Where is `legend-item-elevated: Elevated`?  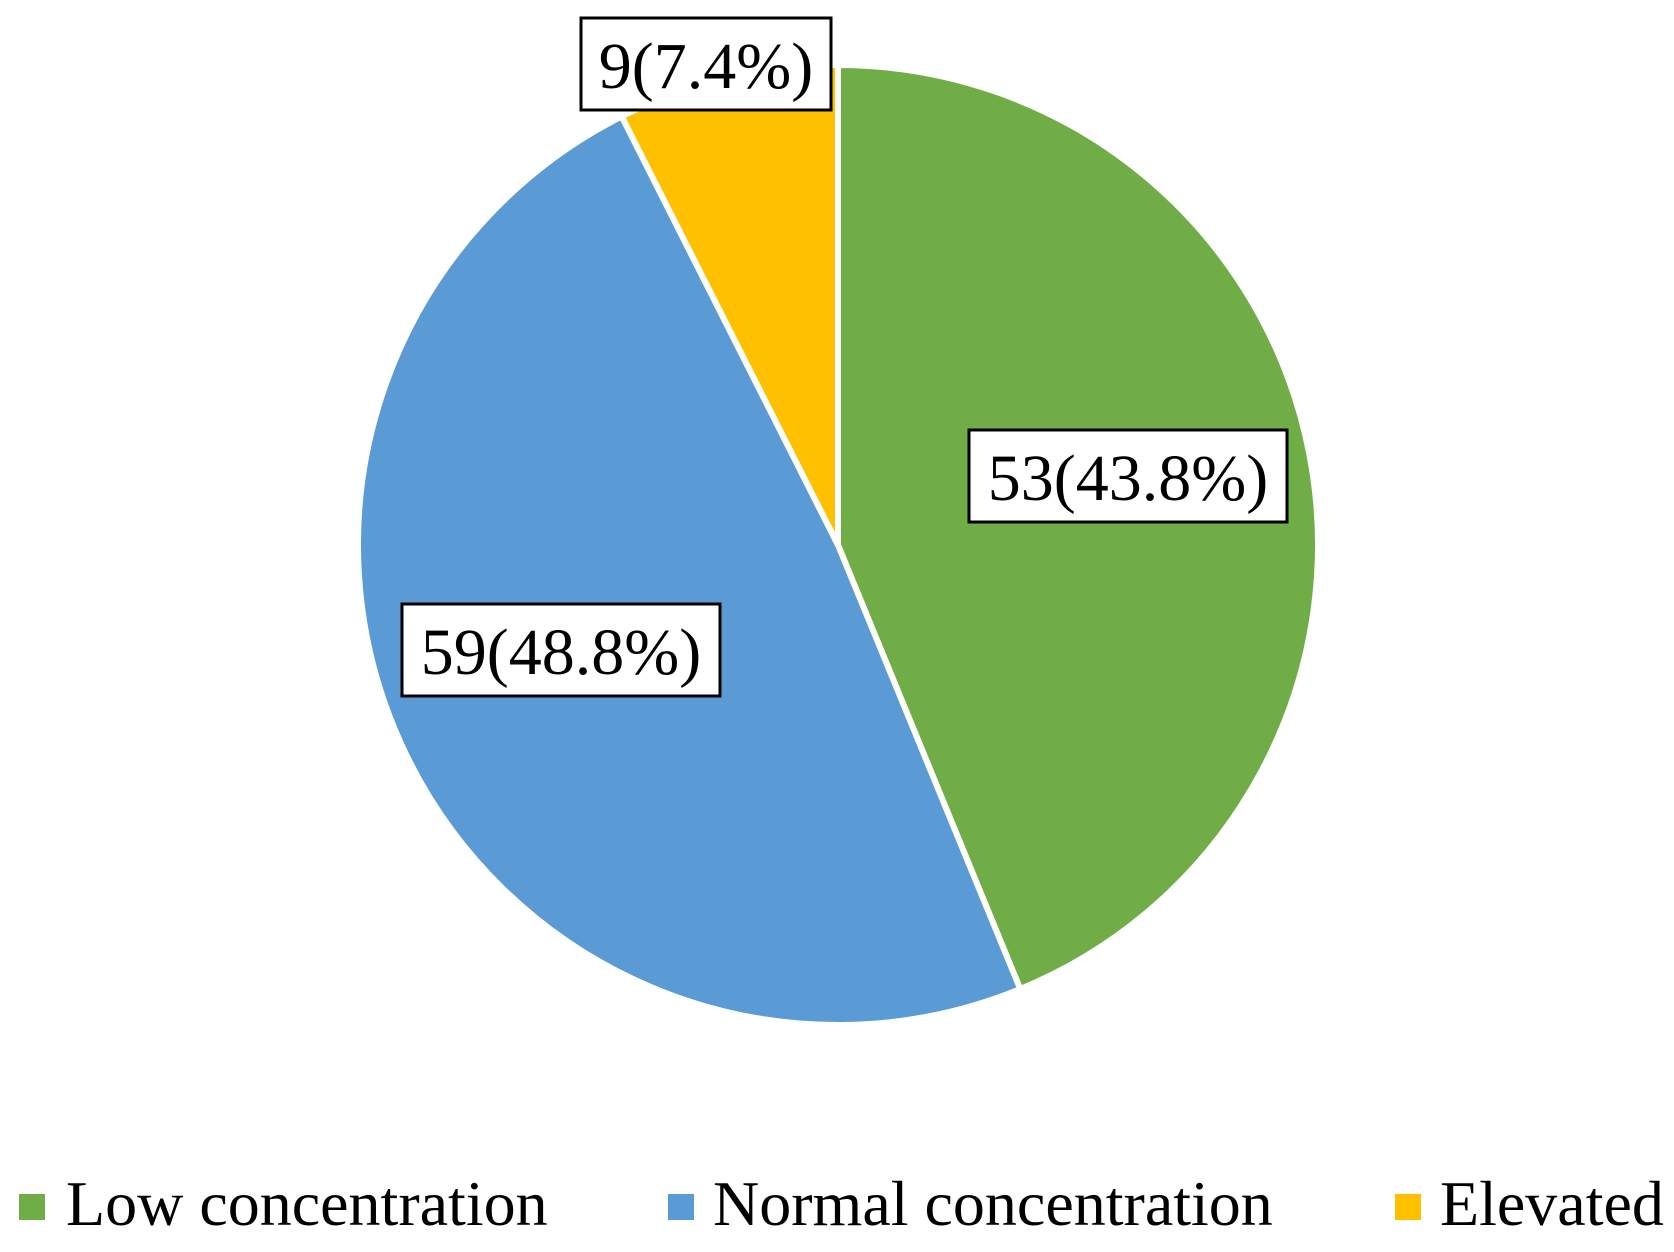
legend-item-elevated: Elevated is located at coordinates (1529, 1203).